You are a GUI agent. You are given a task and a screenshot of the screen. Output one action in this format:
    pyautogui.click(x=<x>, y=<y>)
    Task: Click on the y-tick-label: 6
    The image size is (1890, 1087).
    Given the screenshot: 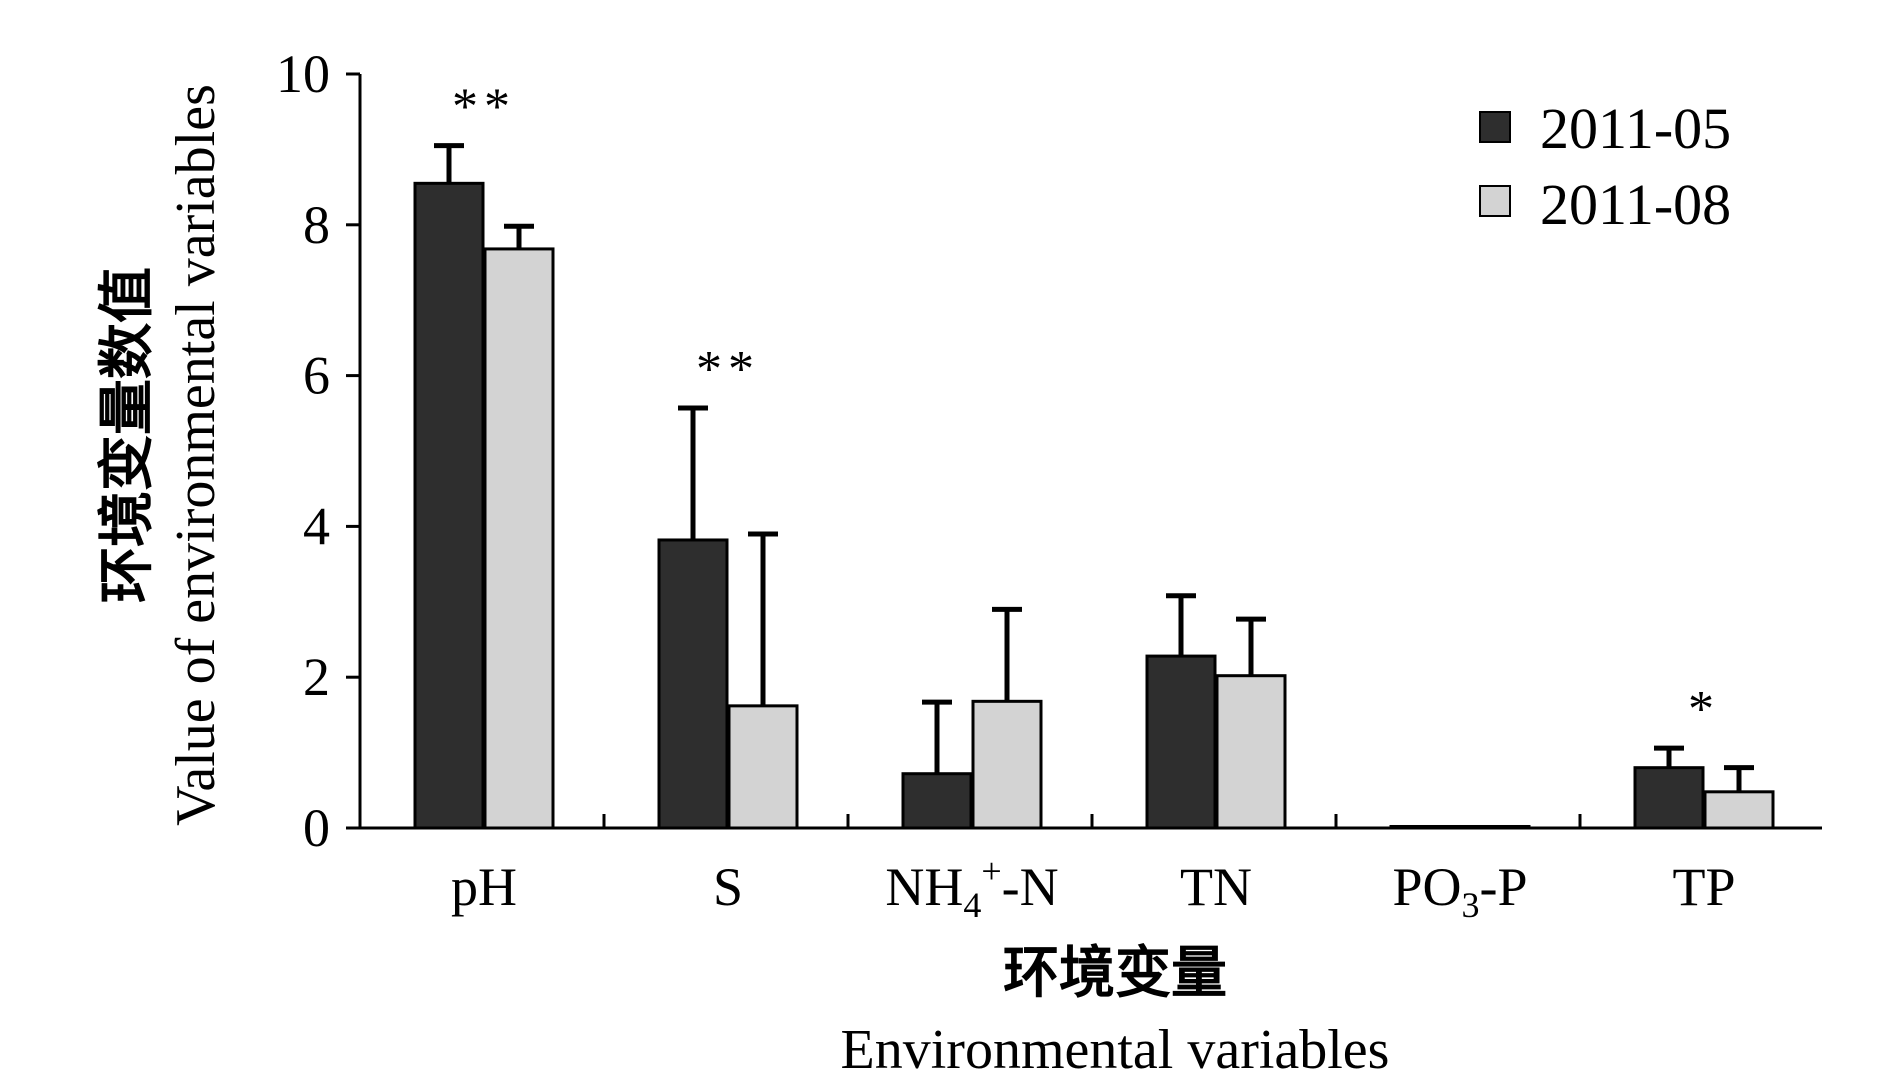 What is the action you would take?
    pyautogui.click(x=316, y=376)
    